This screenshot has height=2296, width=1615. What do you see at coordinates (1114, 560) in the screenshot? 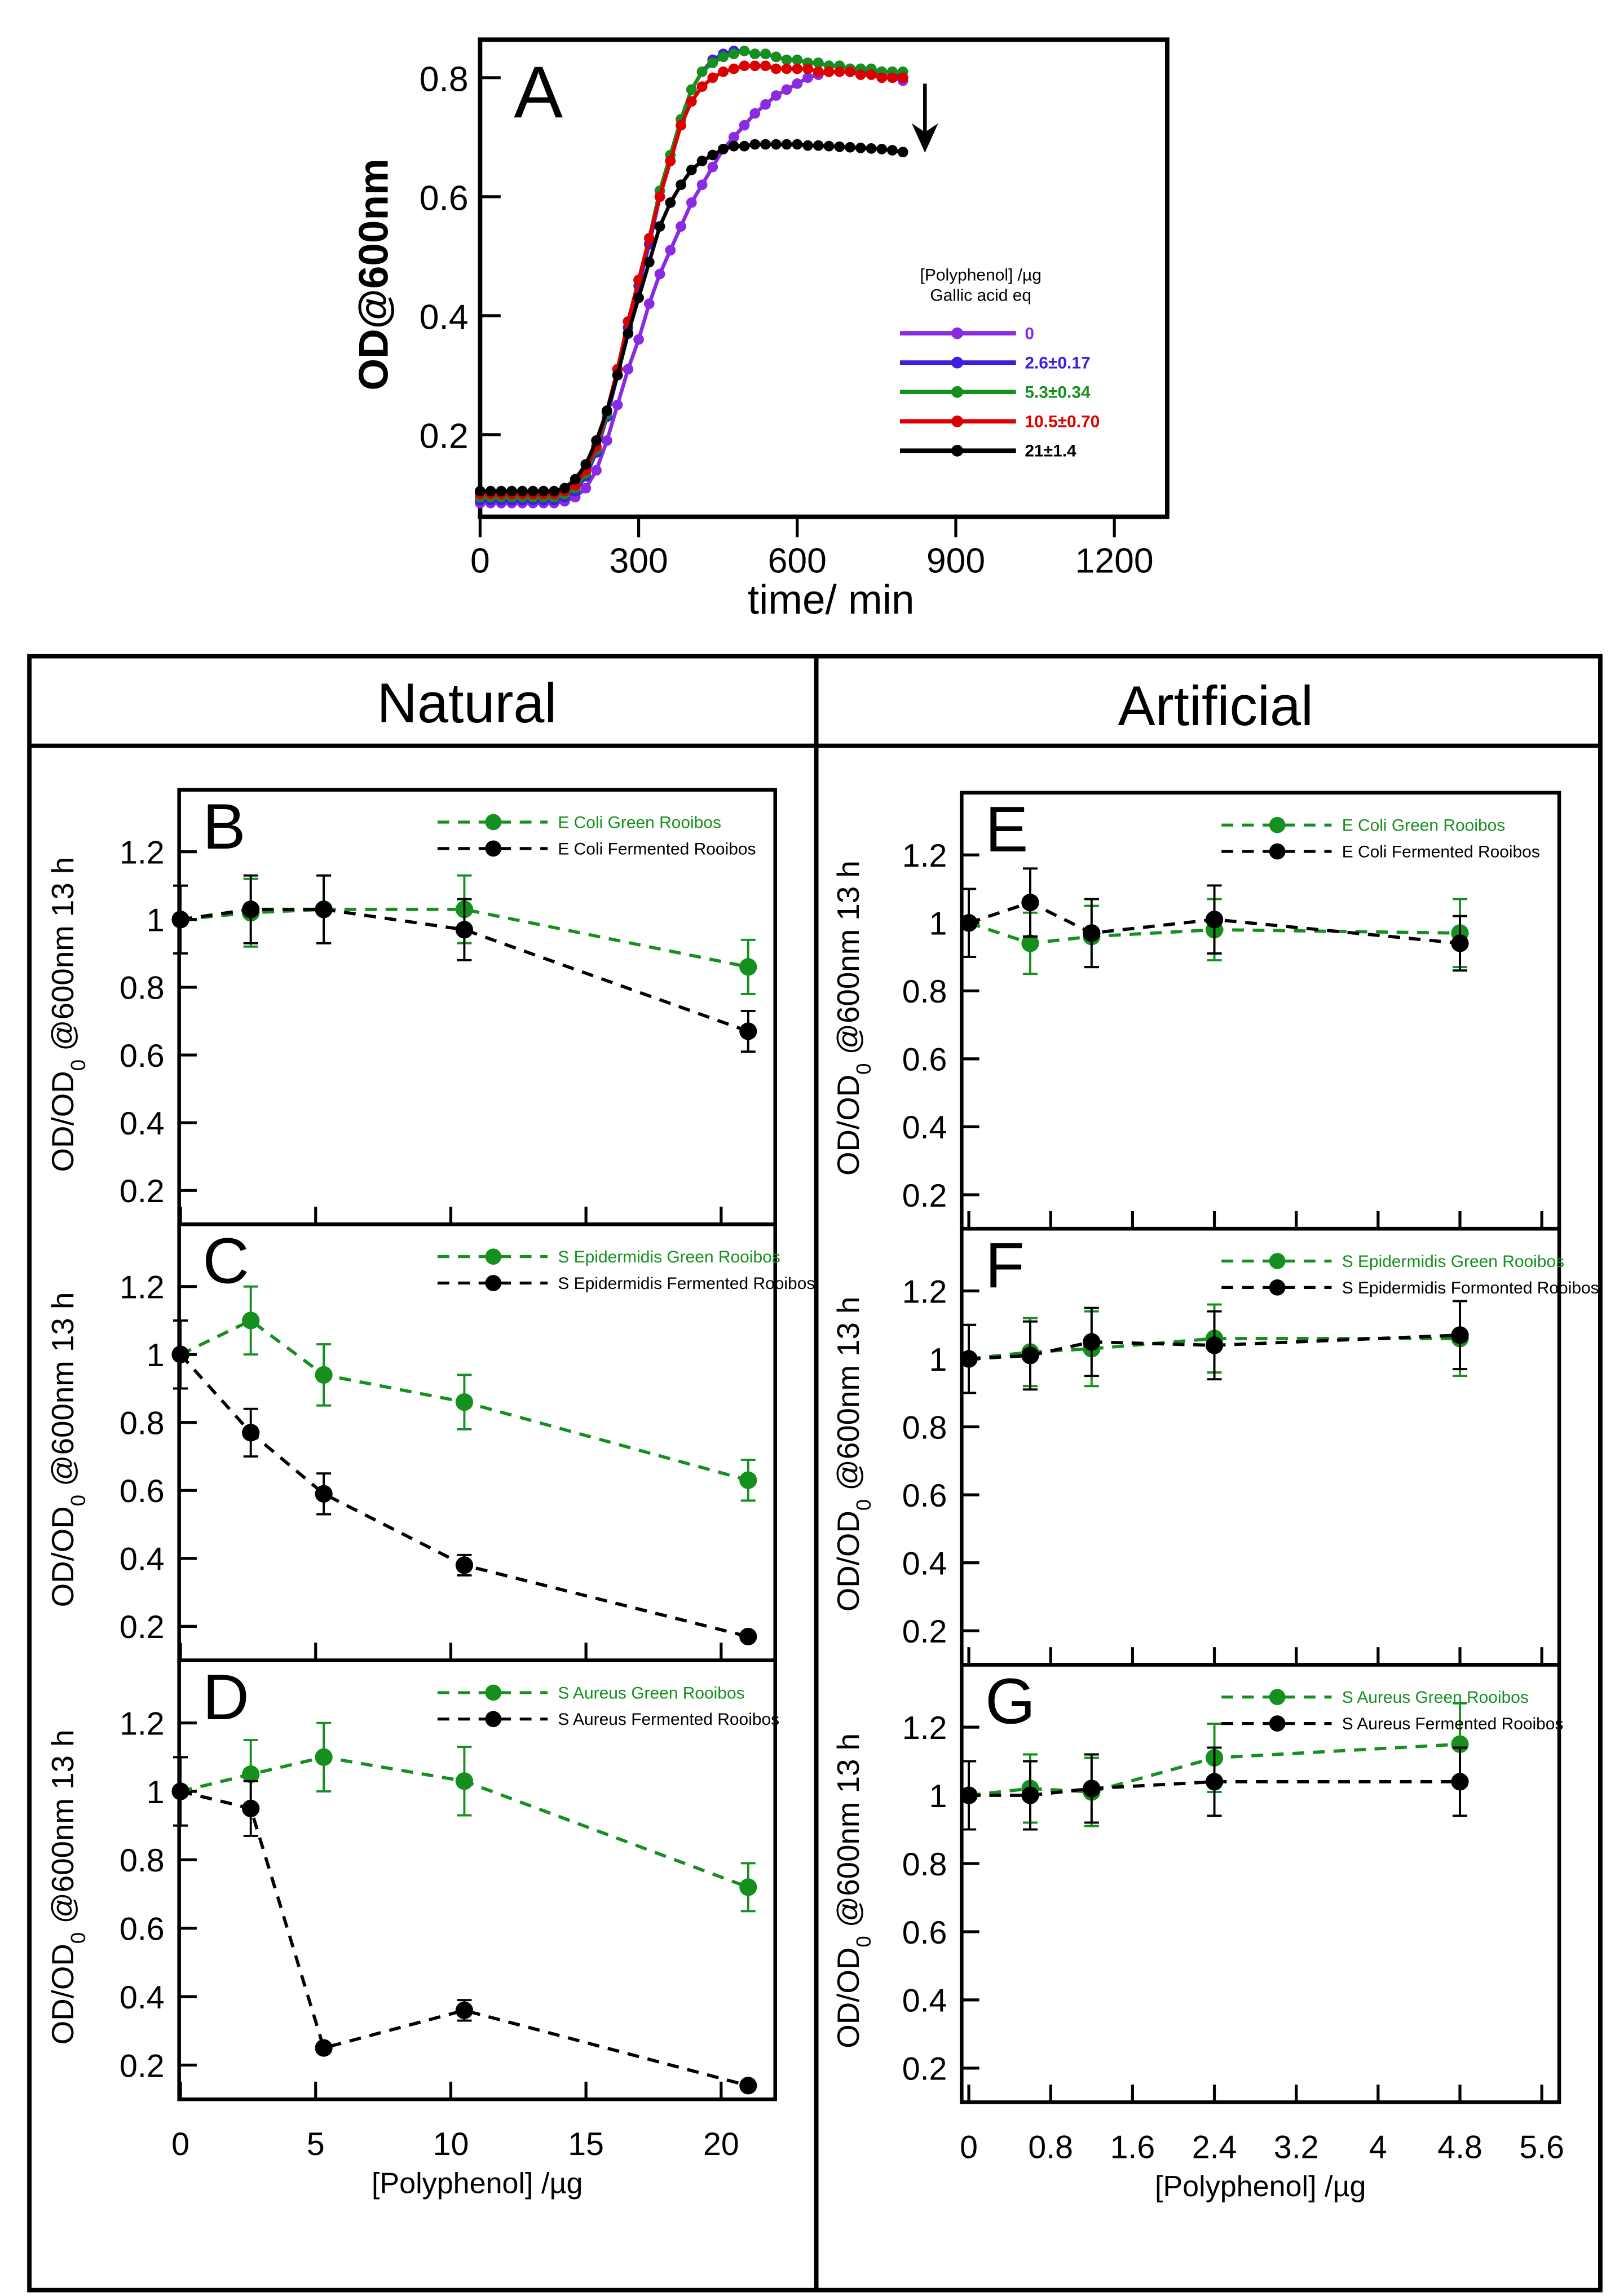
I see `x-tick-label: 1200` at bounding box center [1114, 560].